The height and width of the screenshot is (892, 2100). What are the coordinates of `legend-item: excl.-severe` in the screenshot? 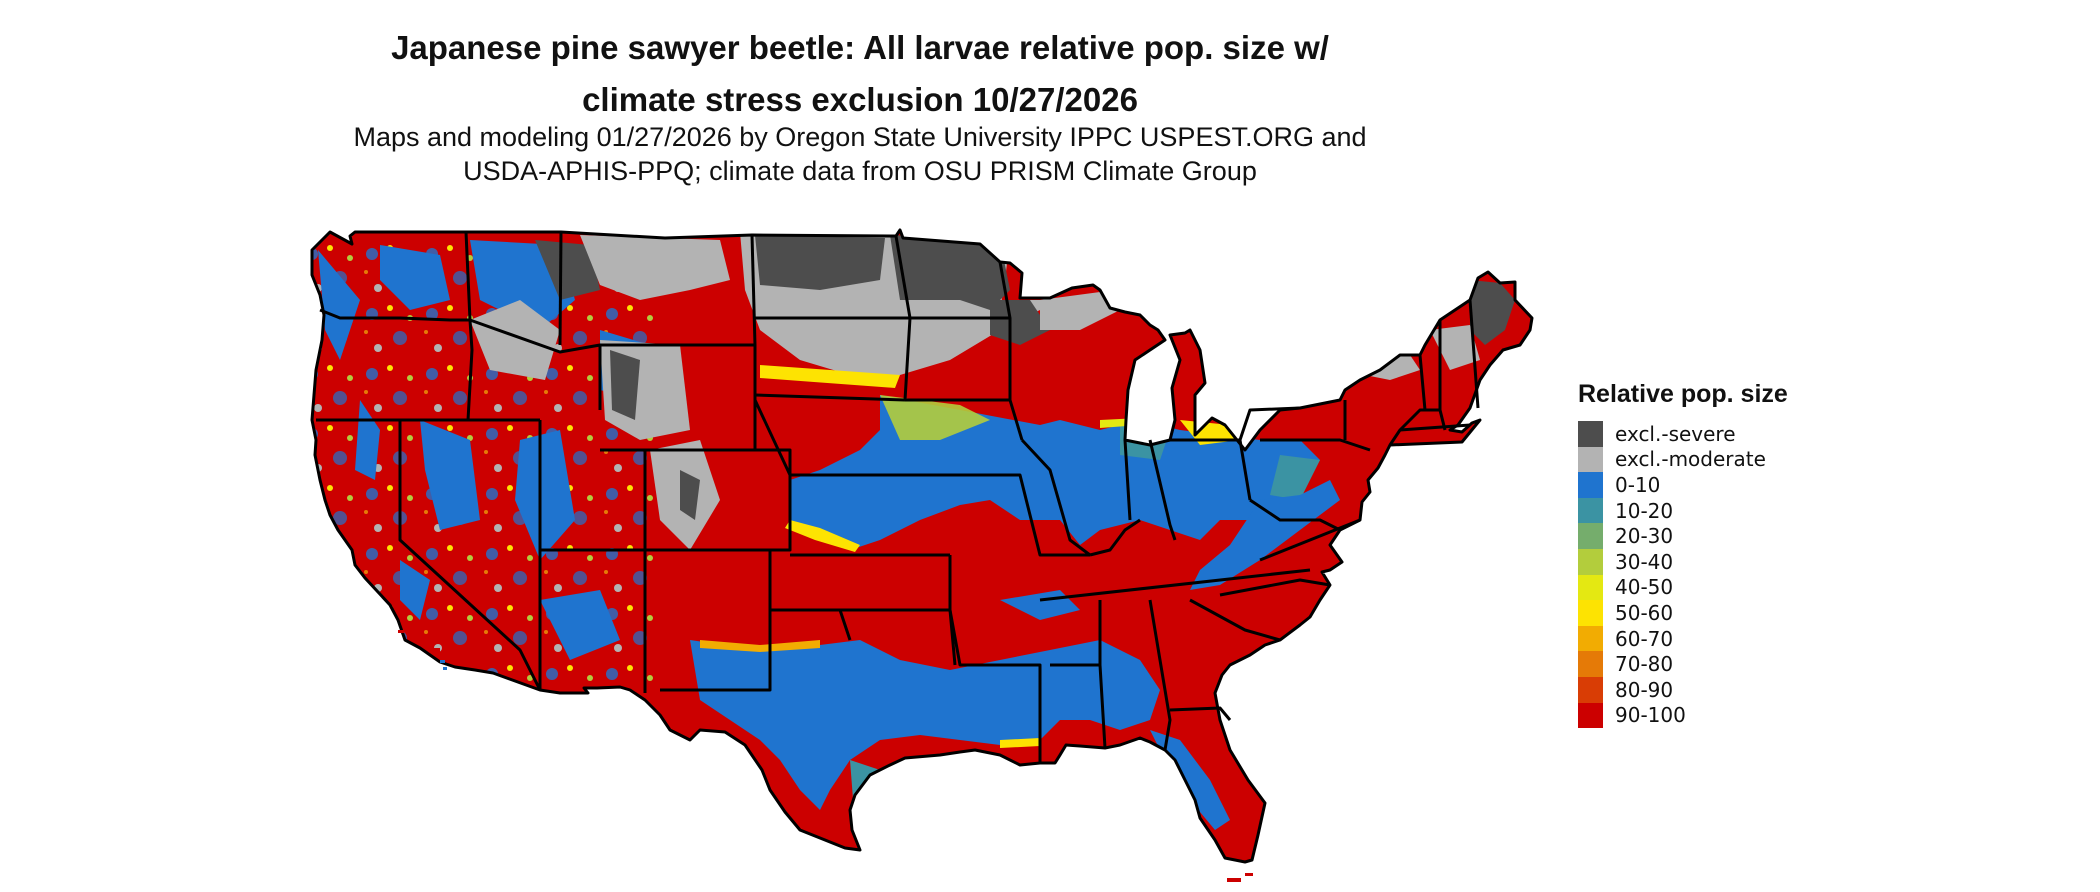 It's located at (1683, 434).